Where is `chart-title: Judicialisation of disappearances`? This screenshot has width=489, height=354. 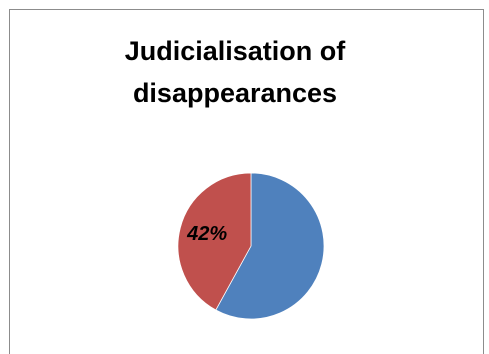
chart-title: Judicialisation of disappearances is located at coordinates (235, 72).